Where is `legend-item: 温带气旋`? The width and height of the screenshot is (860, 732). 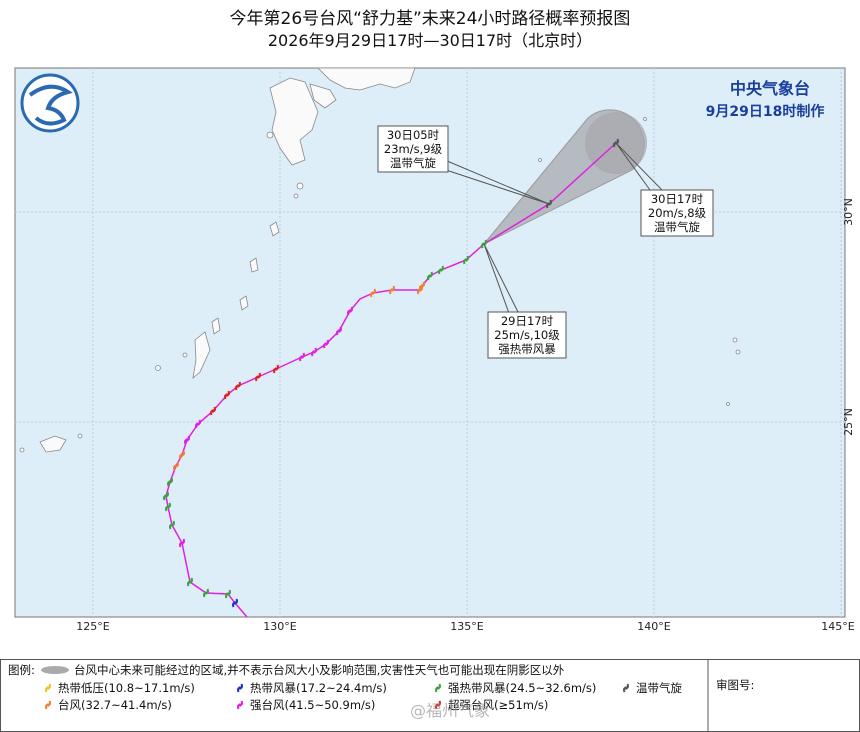
legend-item: 温带气旋 is located at coordinates (659, 688).